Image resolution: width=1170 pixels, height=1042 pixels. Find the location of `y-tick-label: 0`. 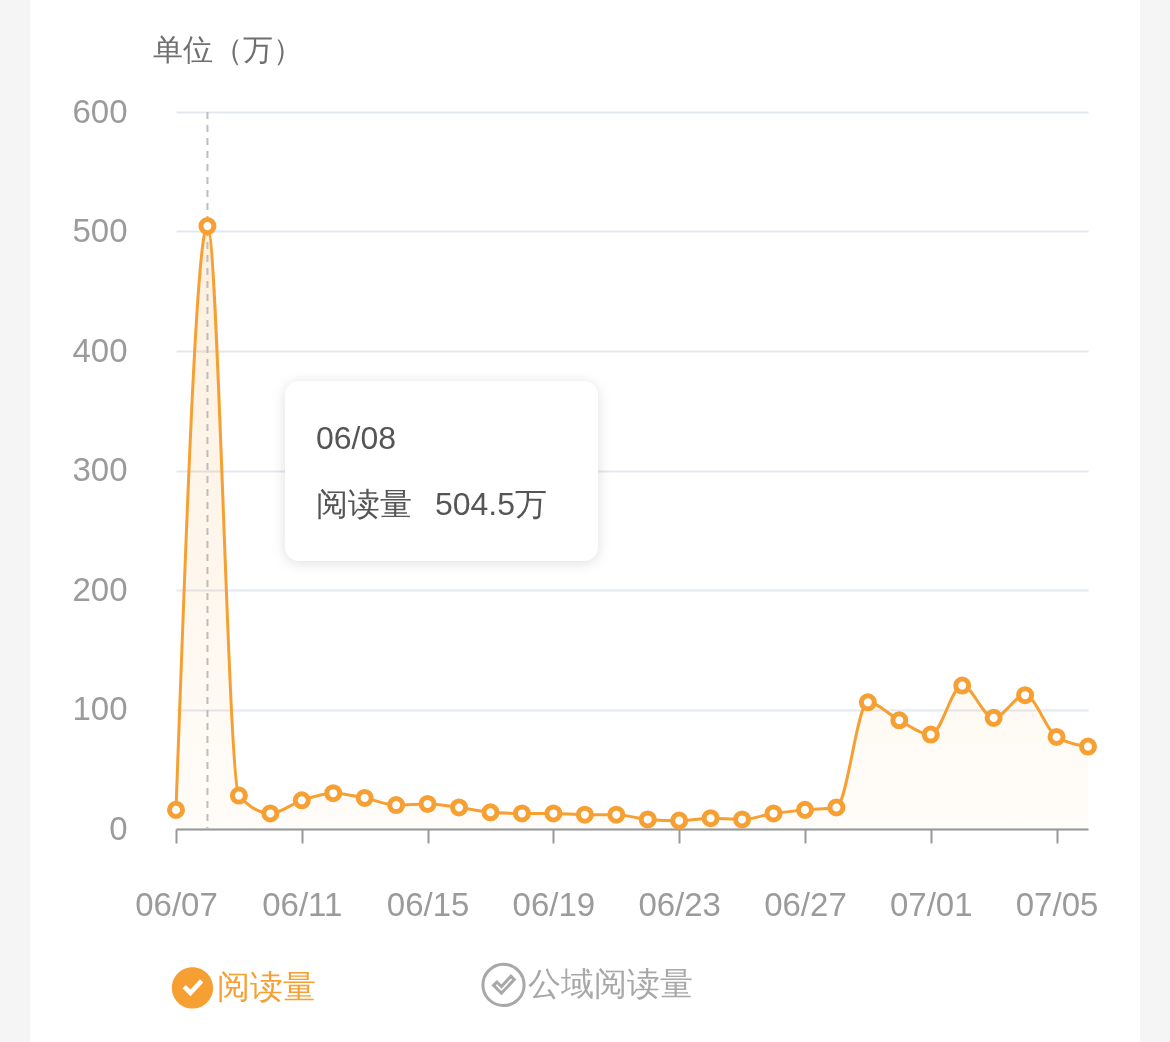

y-tick-label: 0 is located at coordinates (118, 828).